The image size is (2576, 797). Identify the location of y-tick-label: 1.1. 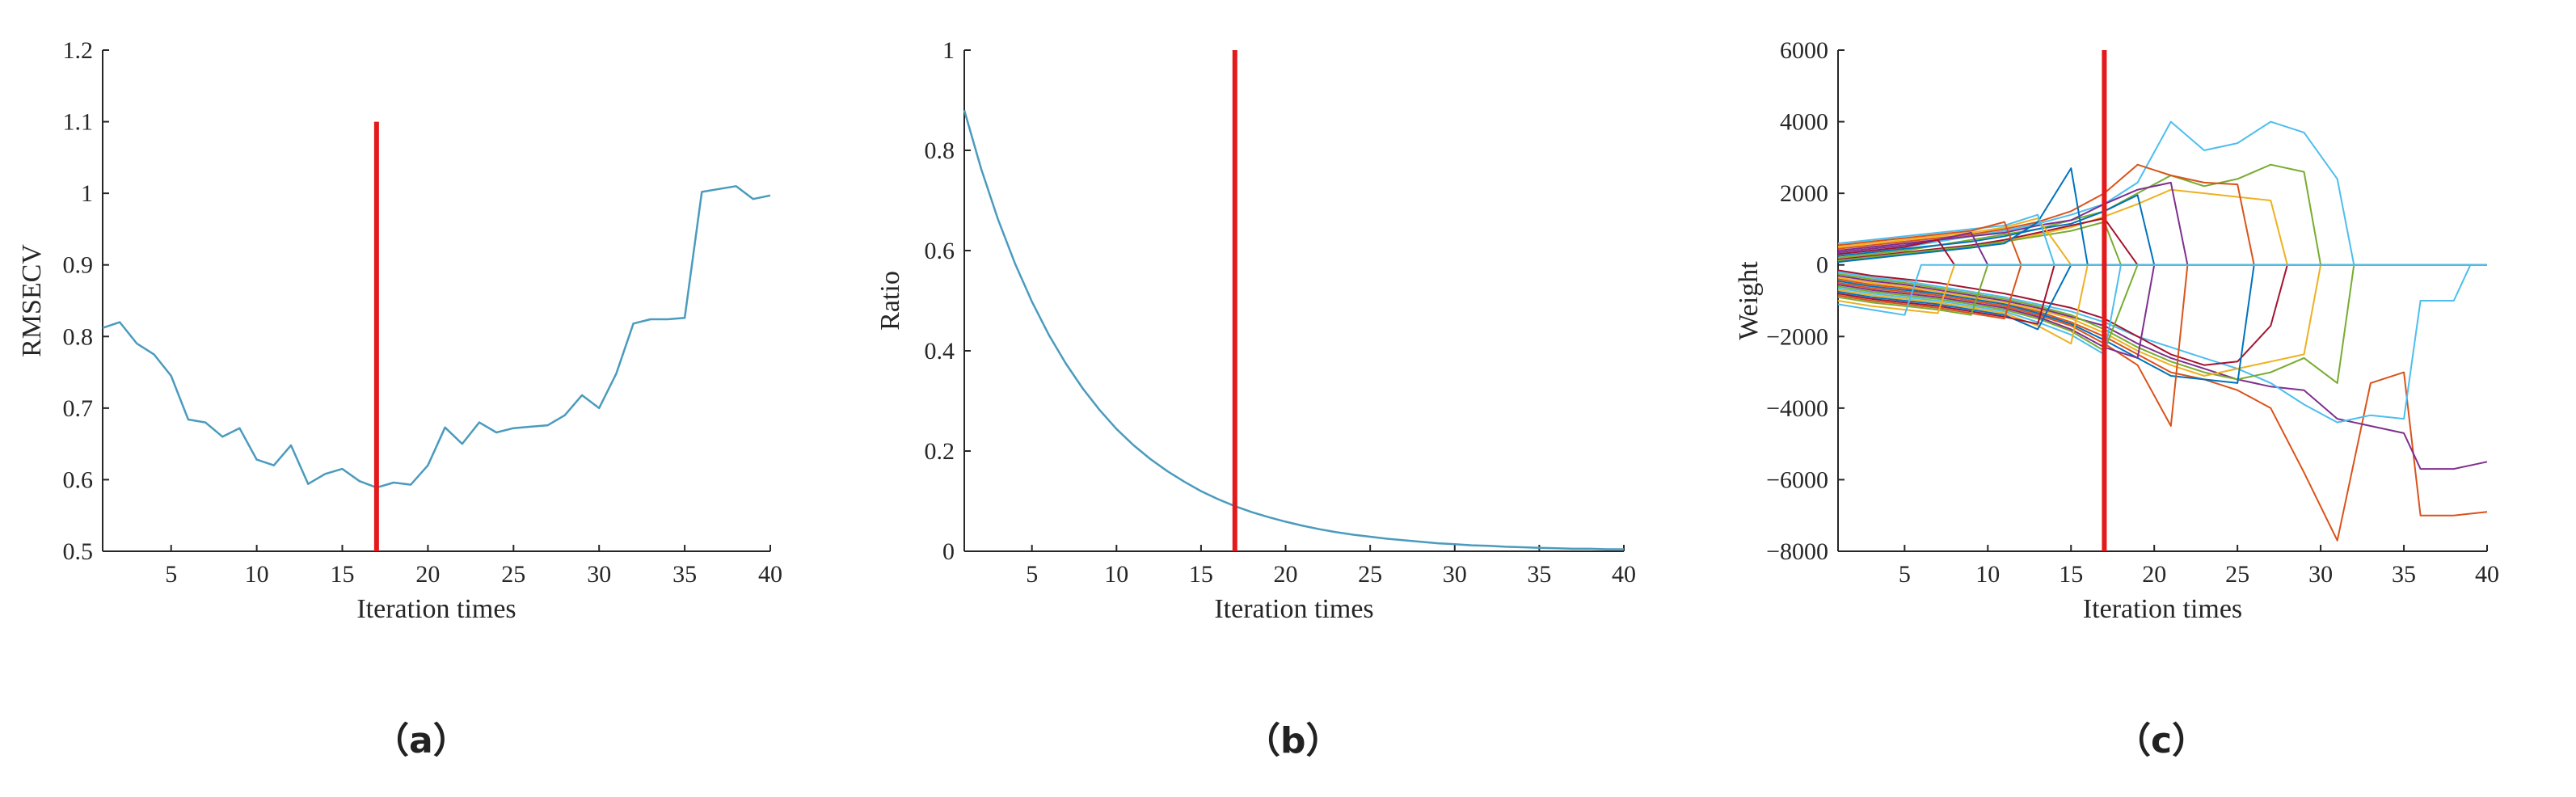
(78, 122).